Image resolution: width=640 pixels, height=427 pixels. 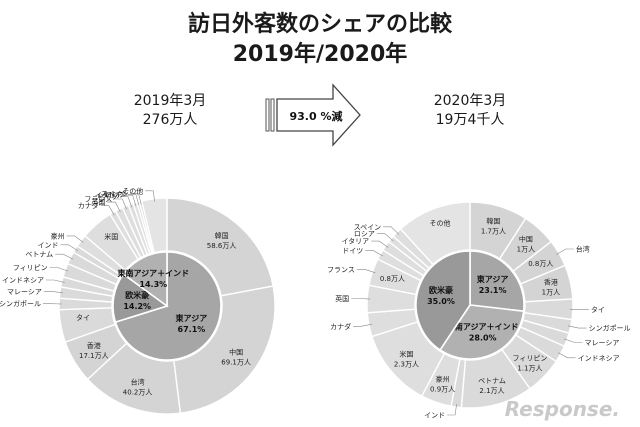 I want to click on slice-name-label: タイ, so click(x=83, y=317).